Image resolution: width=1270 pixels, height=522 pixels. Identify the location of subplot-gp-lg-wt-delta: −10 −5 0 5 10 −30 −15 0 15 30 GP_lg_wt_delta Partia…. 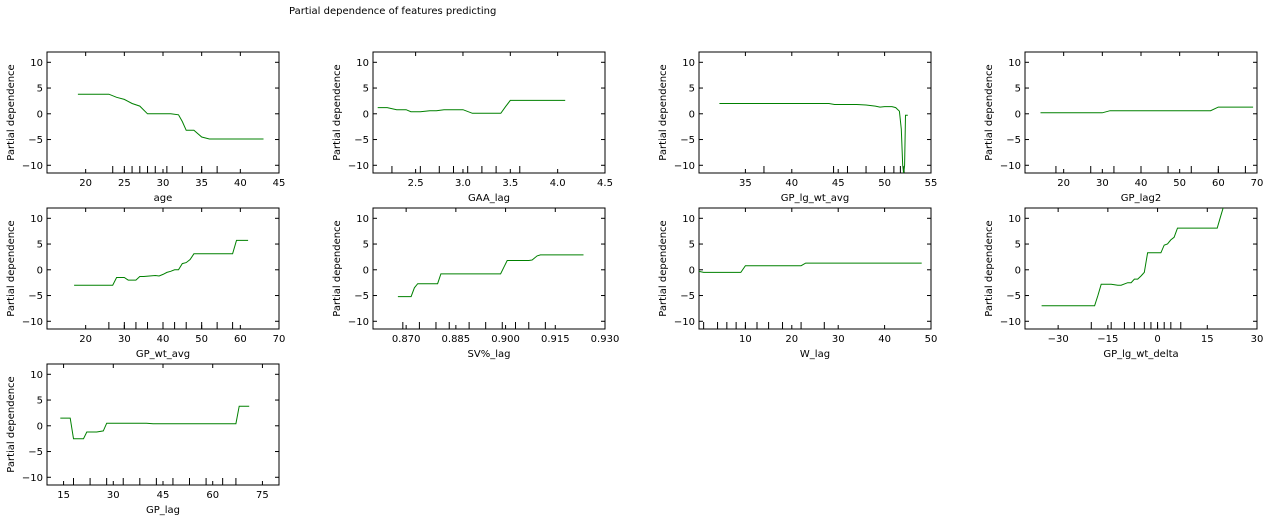
(1124, 283).